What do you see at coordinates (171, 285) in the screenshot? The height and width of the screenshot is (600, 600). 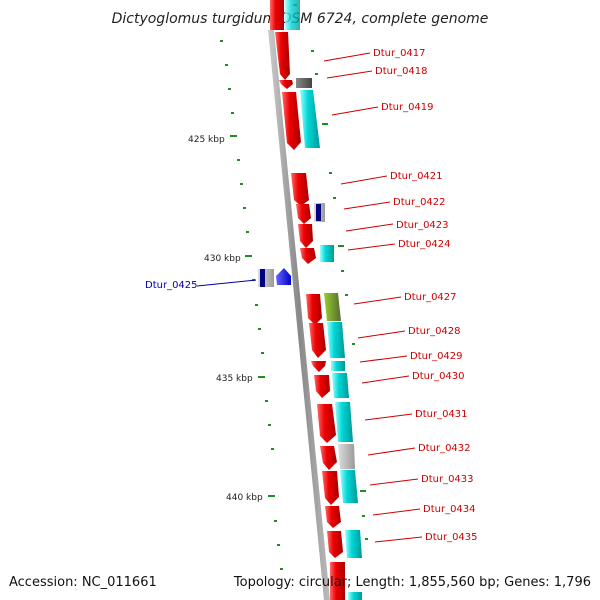 I see `gene-label: Dtur_0425` at bounding box center [171, 285].